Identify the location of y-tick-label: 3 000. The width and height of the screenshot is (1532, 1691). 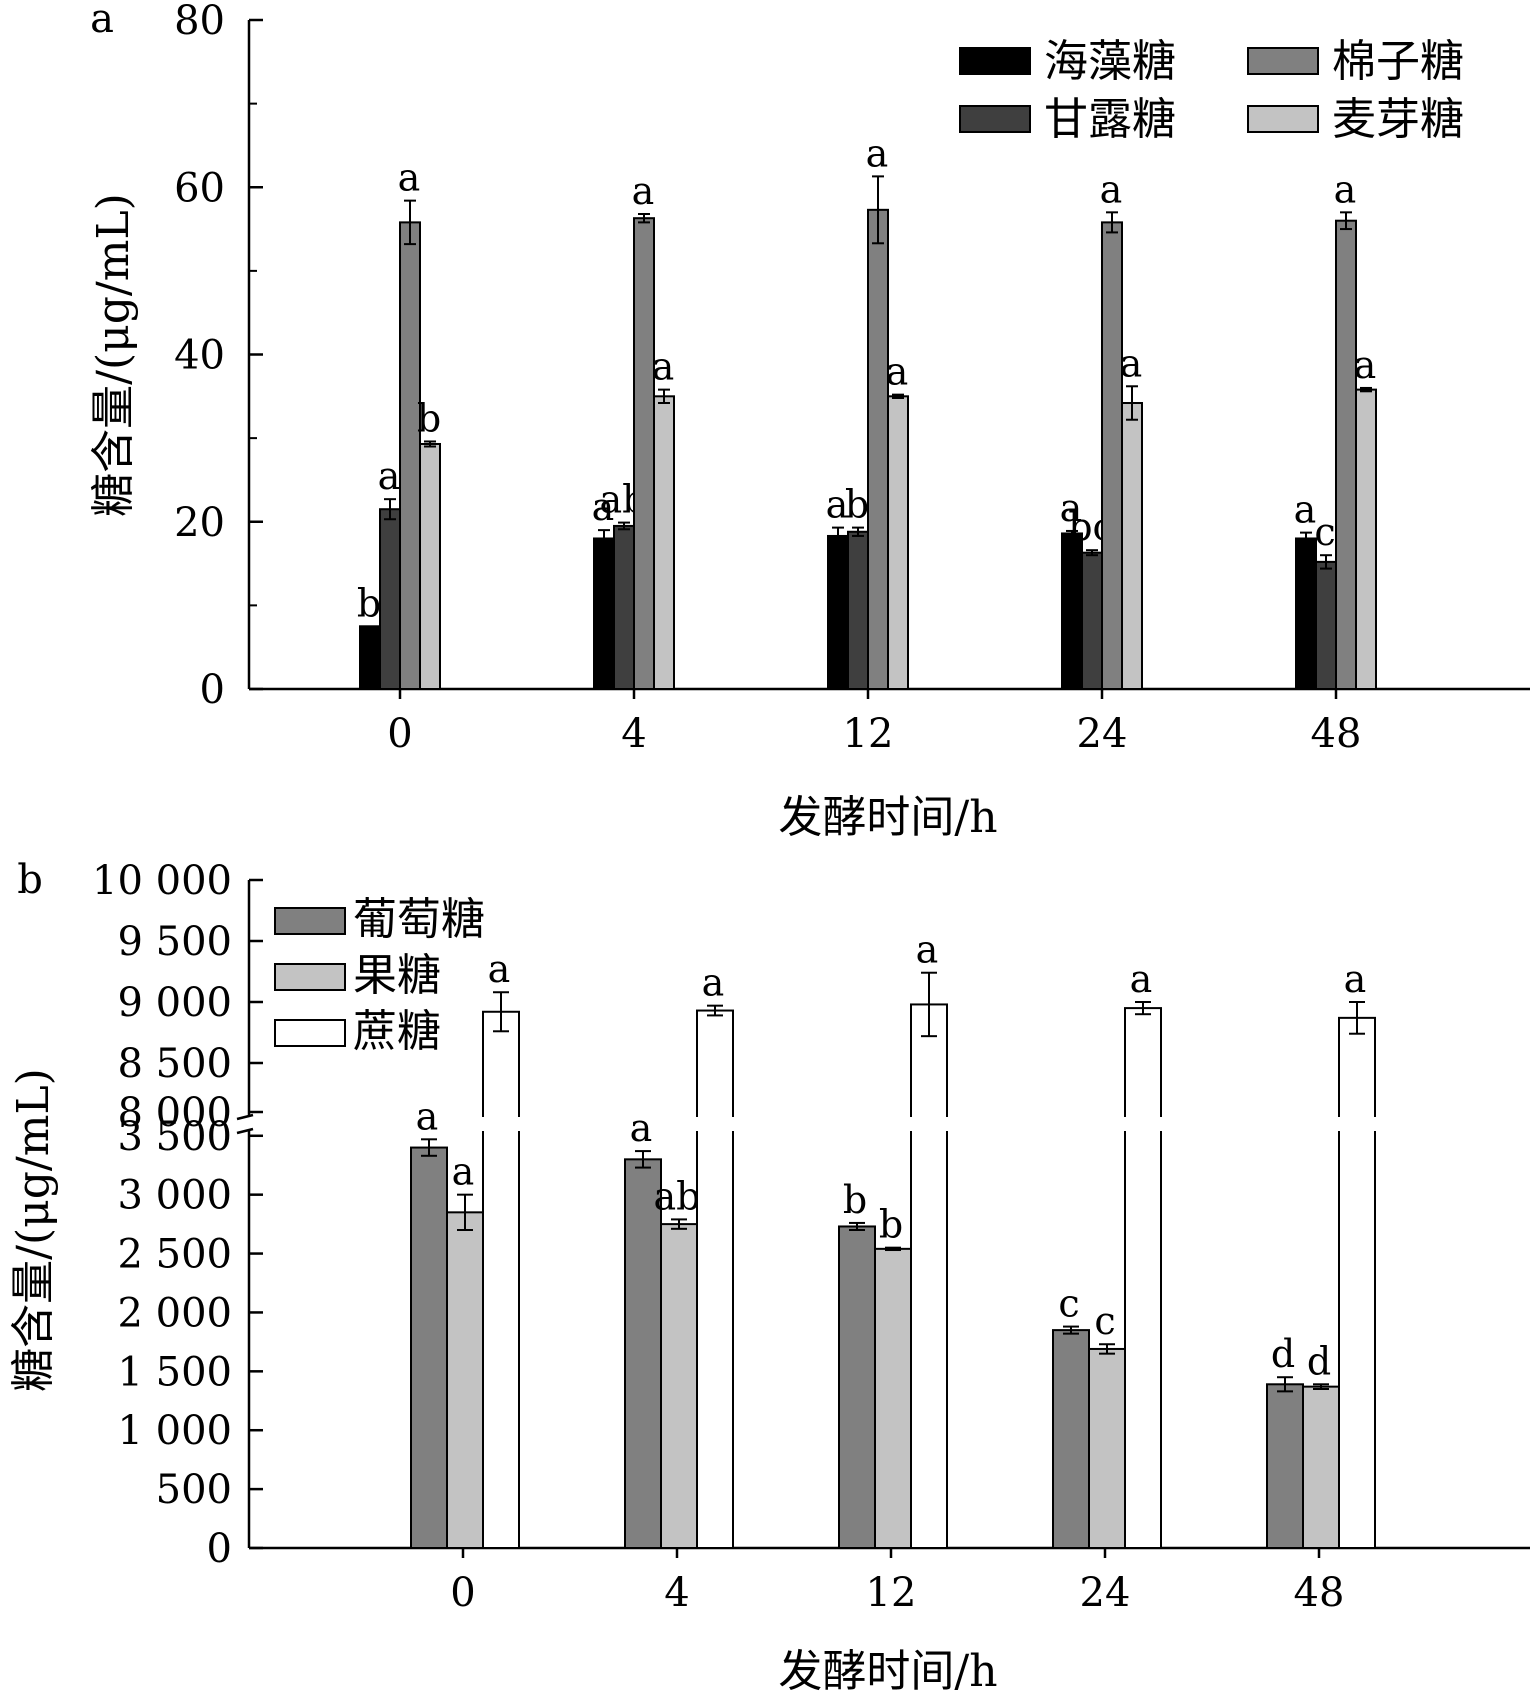
(174, 1196).